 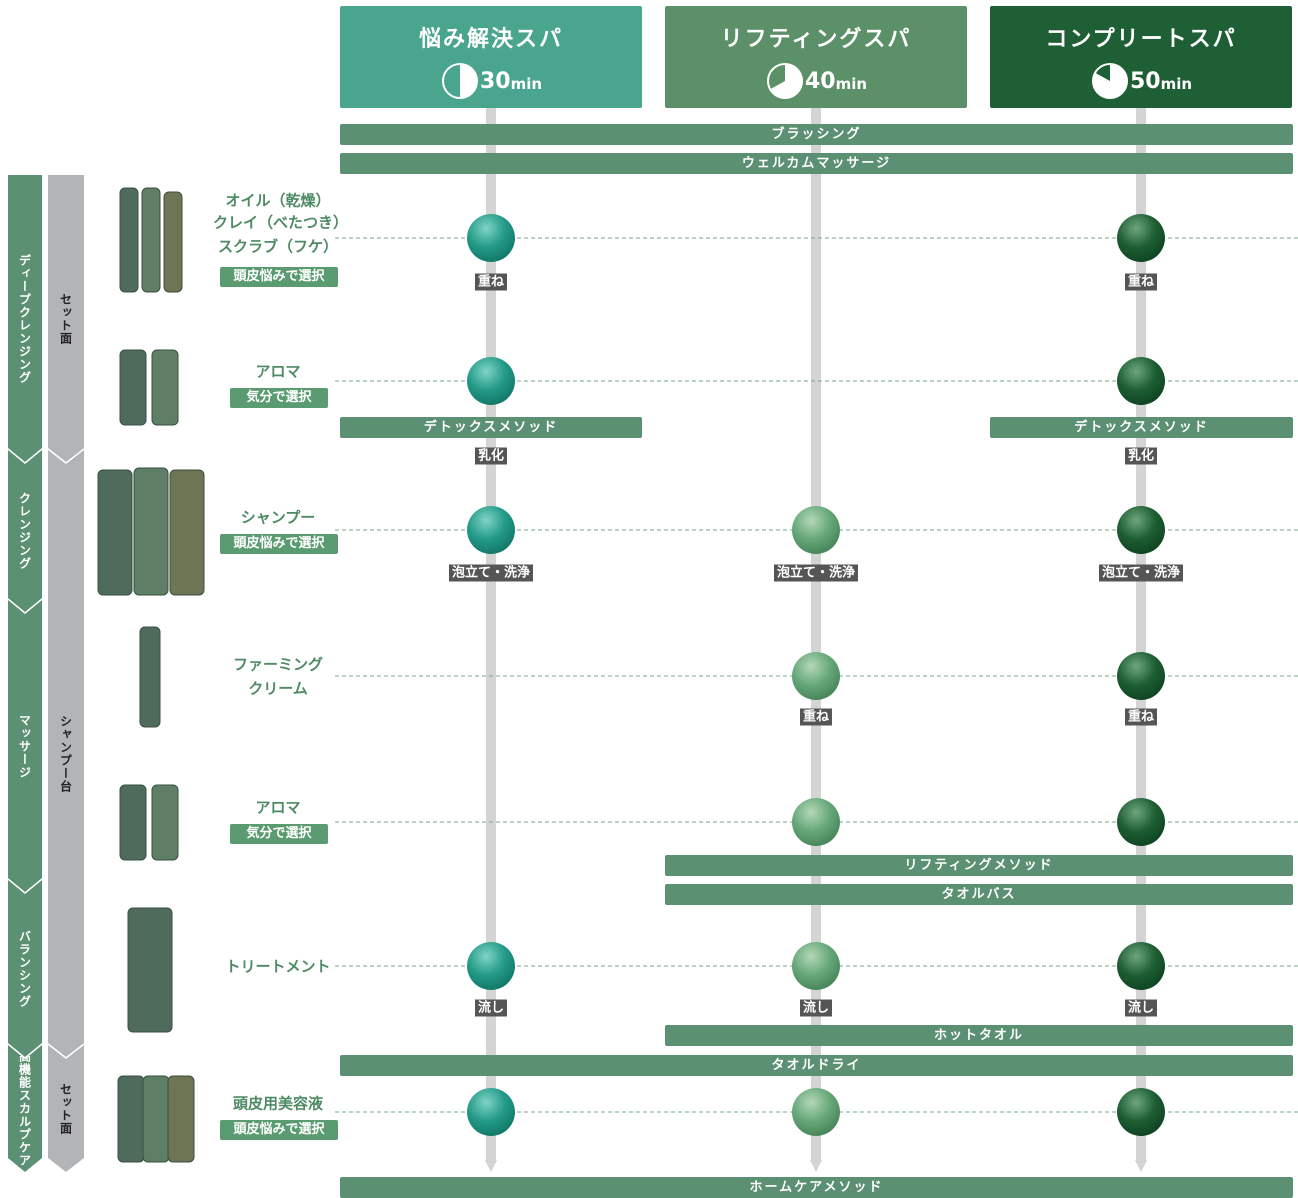 What do you see at coordinates (816, 57) in the screenshot?
I see `course-header: リフティングスパ 40 min` at bounding box center [816, 57].